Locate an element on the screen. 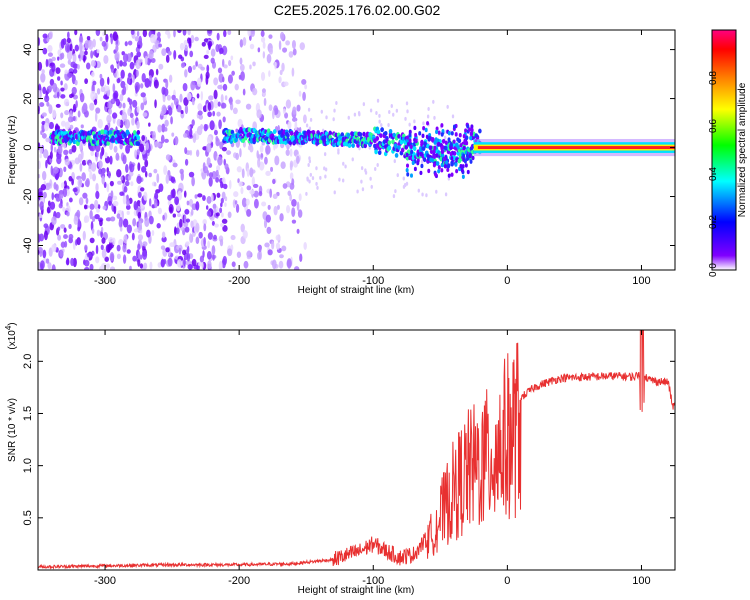 The image size is (750, 600). y-tick-label: 1.0 is located at coordinates (28, 465).